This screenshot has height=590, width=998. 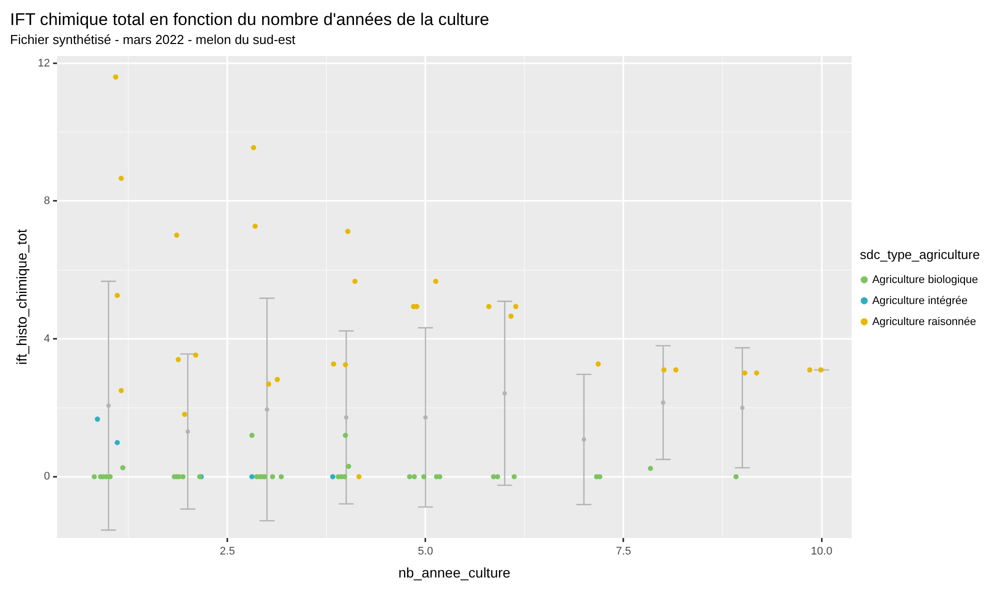 I want to click on legend-label: Agriculture intégrée, so click(x=920, y=300).